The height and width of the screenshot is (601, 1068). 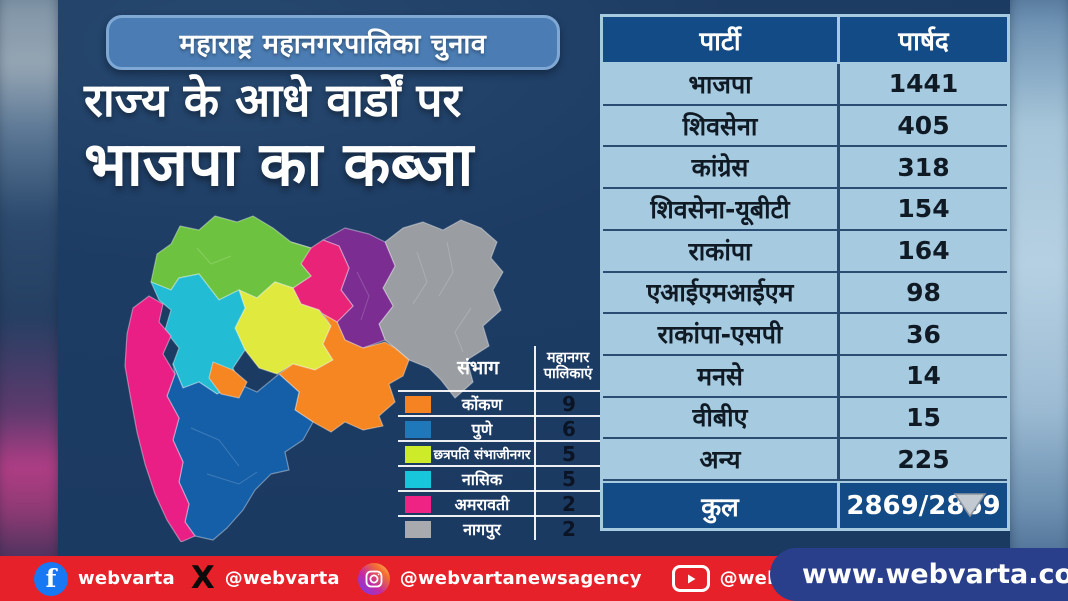 I want to click on footer-facebook: f webvarta, so click(x=104, y=578).